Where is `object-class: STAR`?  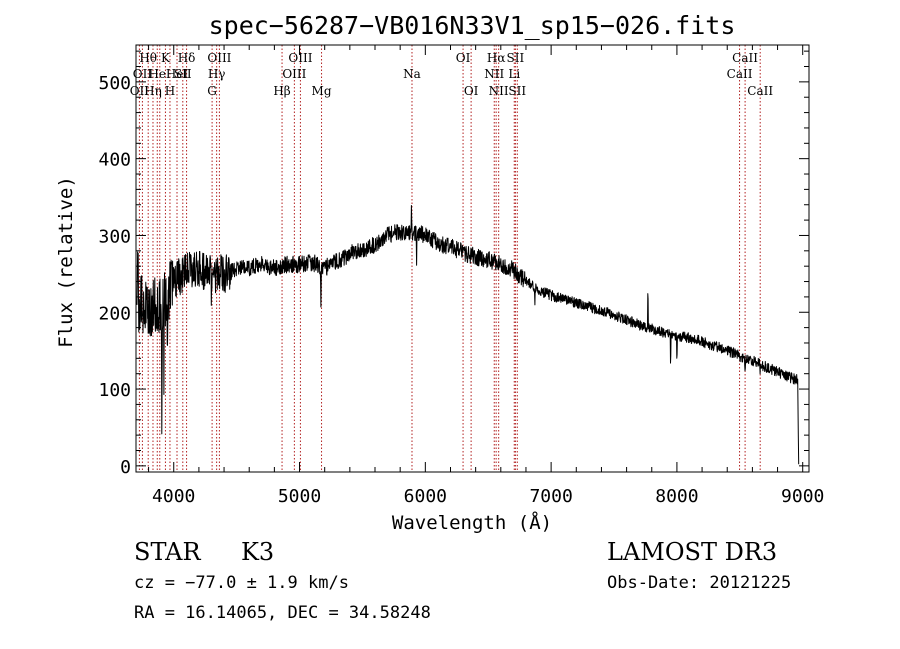 object-class: STAR is located at coordinates (167, 552).